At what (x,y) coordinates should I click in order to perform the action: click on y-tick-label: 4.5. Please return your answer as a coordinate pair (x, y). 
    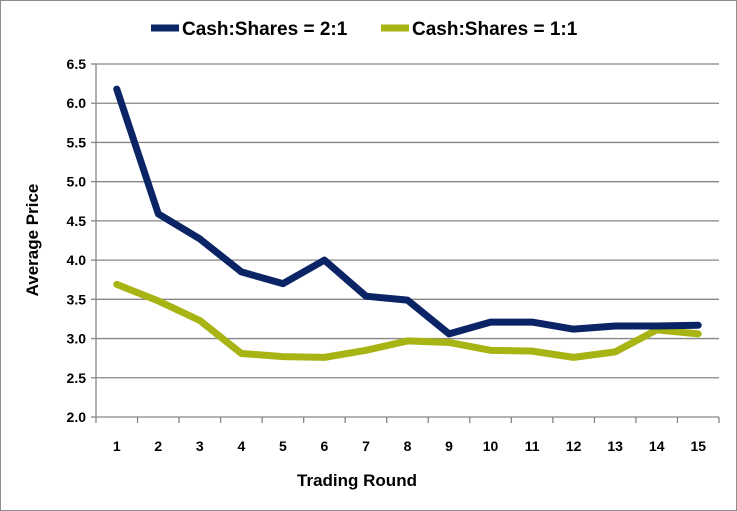
    Looking at the image, I should click on (77, 221).